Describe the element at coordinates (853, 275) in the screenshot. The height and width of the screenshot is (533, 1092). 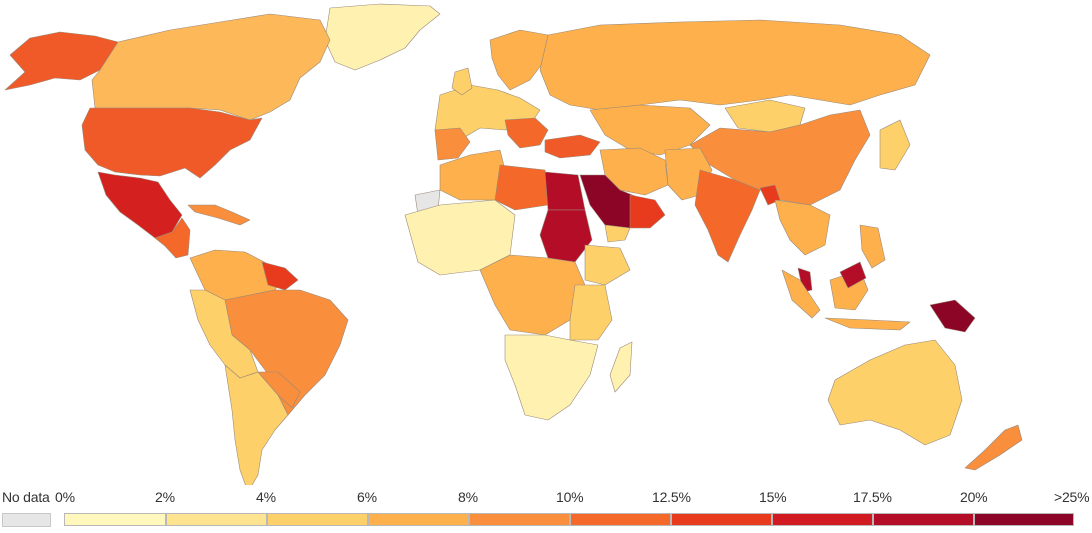
I see `region-malaysia-borneo` at that location.